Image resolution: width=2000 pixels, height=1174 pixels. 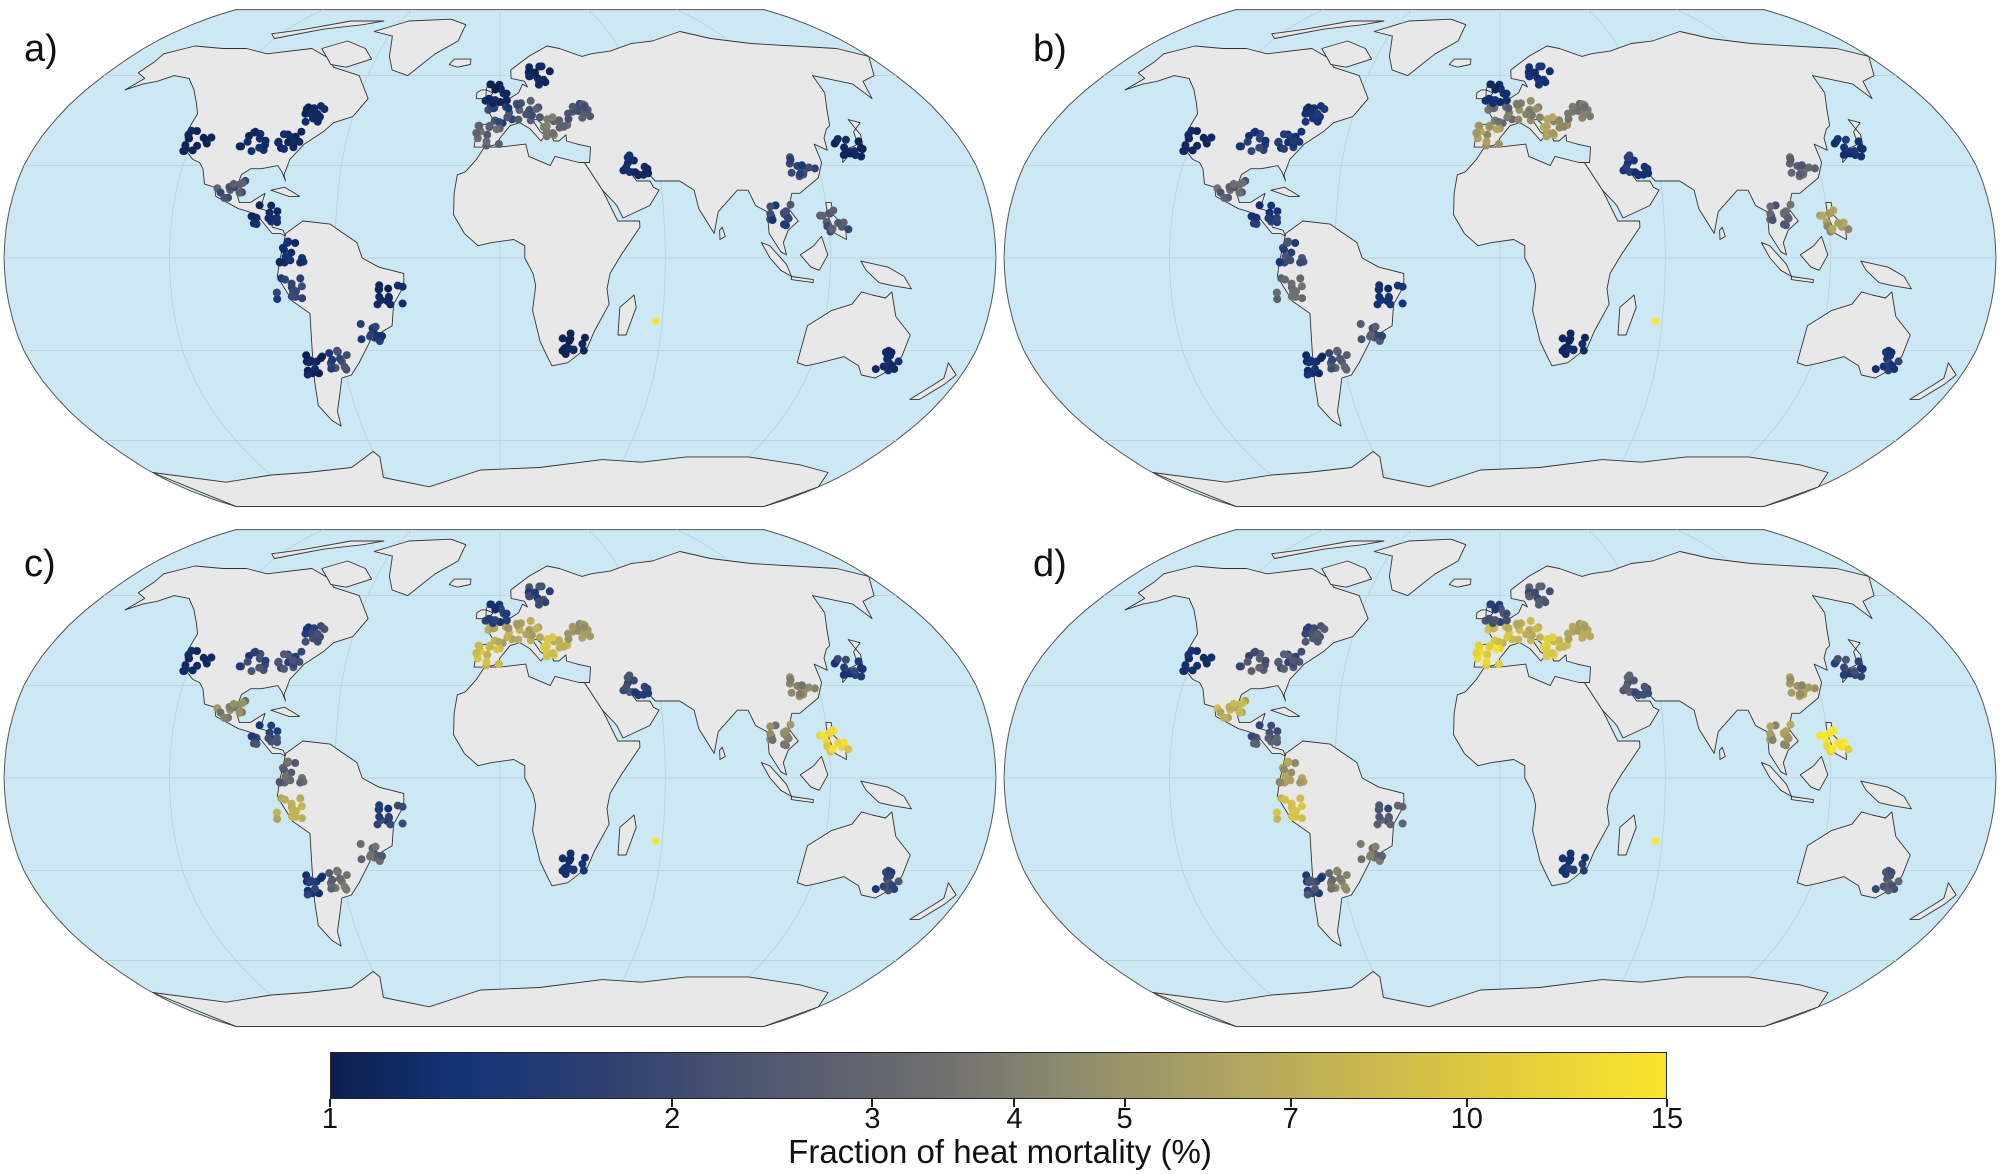 What do you see at coordinates (328, 29) in the screenshot?
I see `land-arctic-islands` at bounding box center [328, 29].